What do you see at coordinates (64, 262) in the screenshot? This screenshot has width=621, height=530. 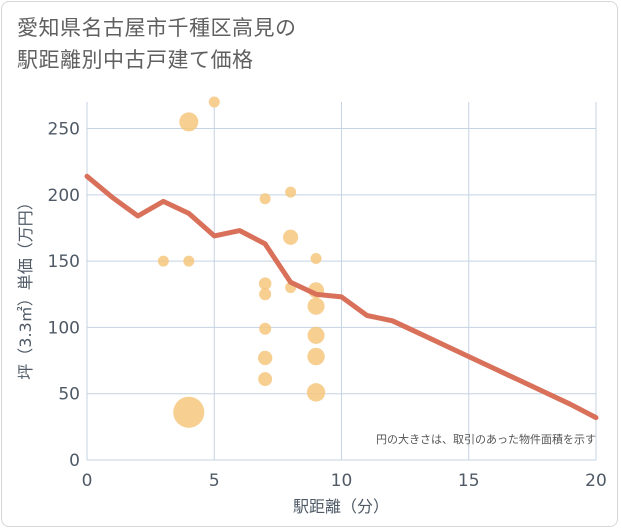 I see `y-tick-label-3: 150` at bounding box center [64, 262].